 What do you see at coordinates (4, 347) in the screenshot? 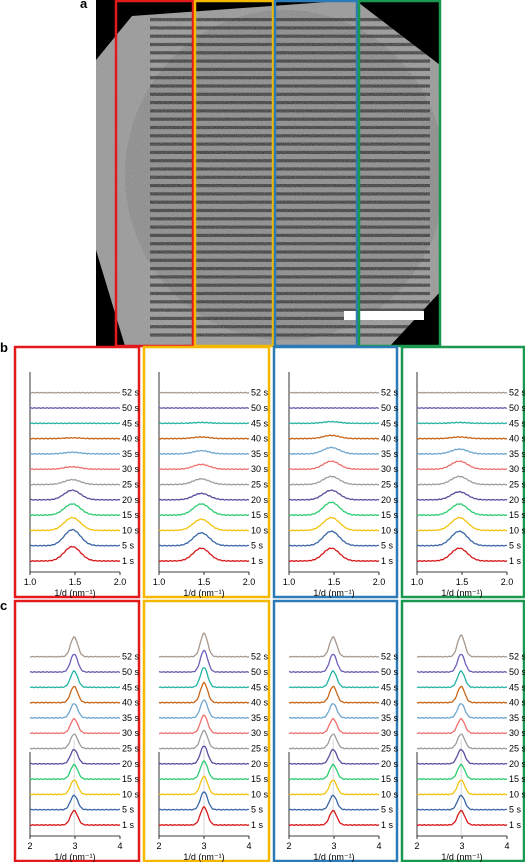
I see `panel-label-b: b` at bounding box center [4, 347].